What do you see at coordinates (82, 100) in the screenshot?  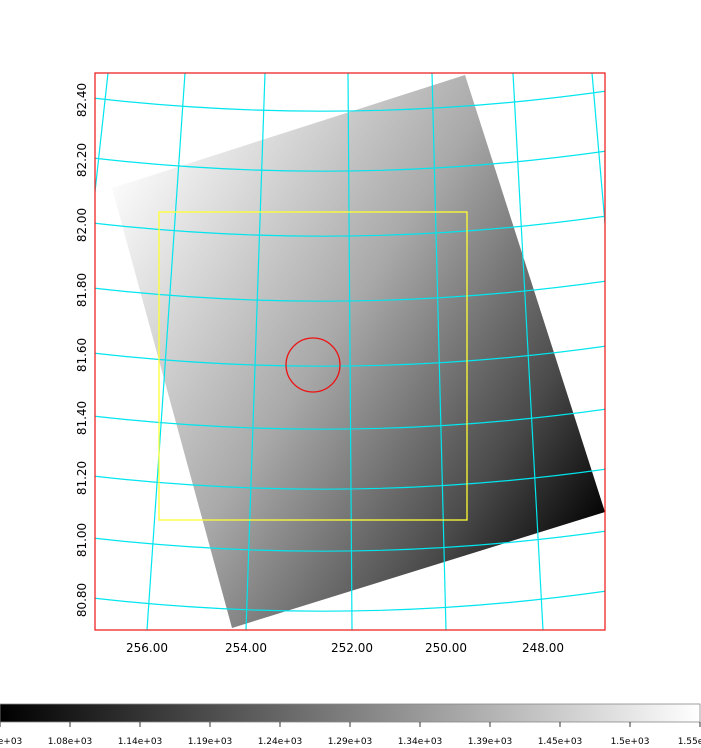 I see `y-label: 82.40` at bounding box center [82, 100].